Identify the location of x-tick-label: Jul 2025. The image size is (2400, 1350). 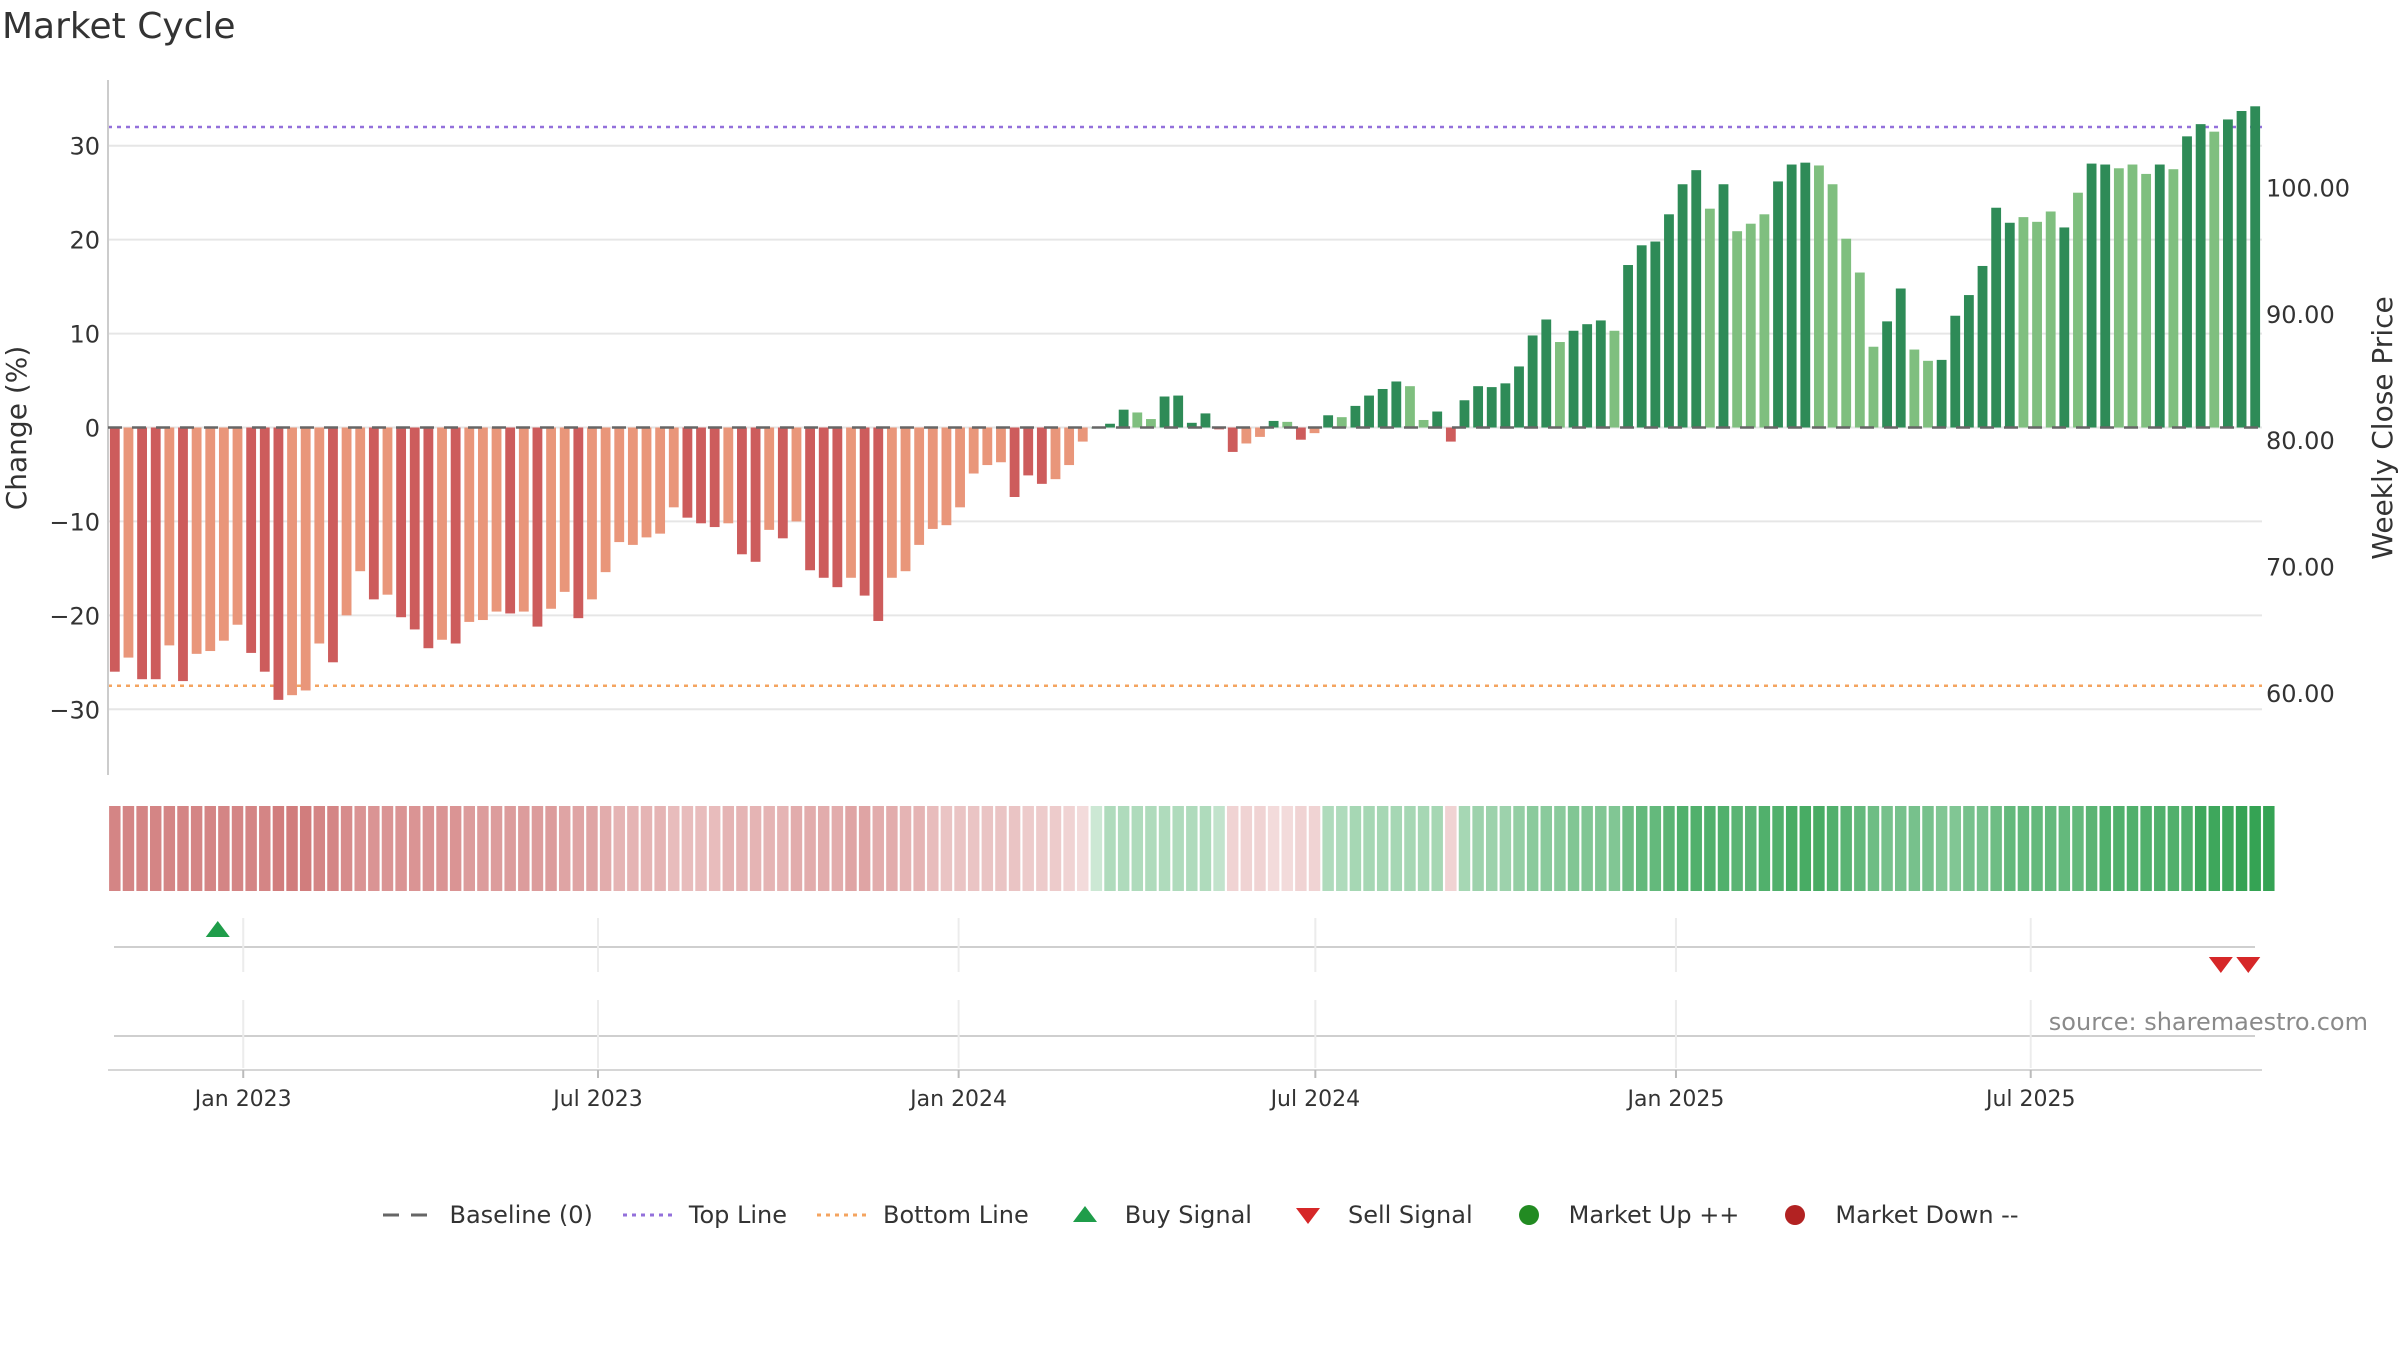
(2030, 1099).